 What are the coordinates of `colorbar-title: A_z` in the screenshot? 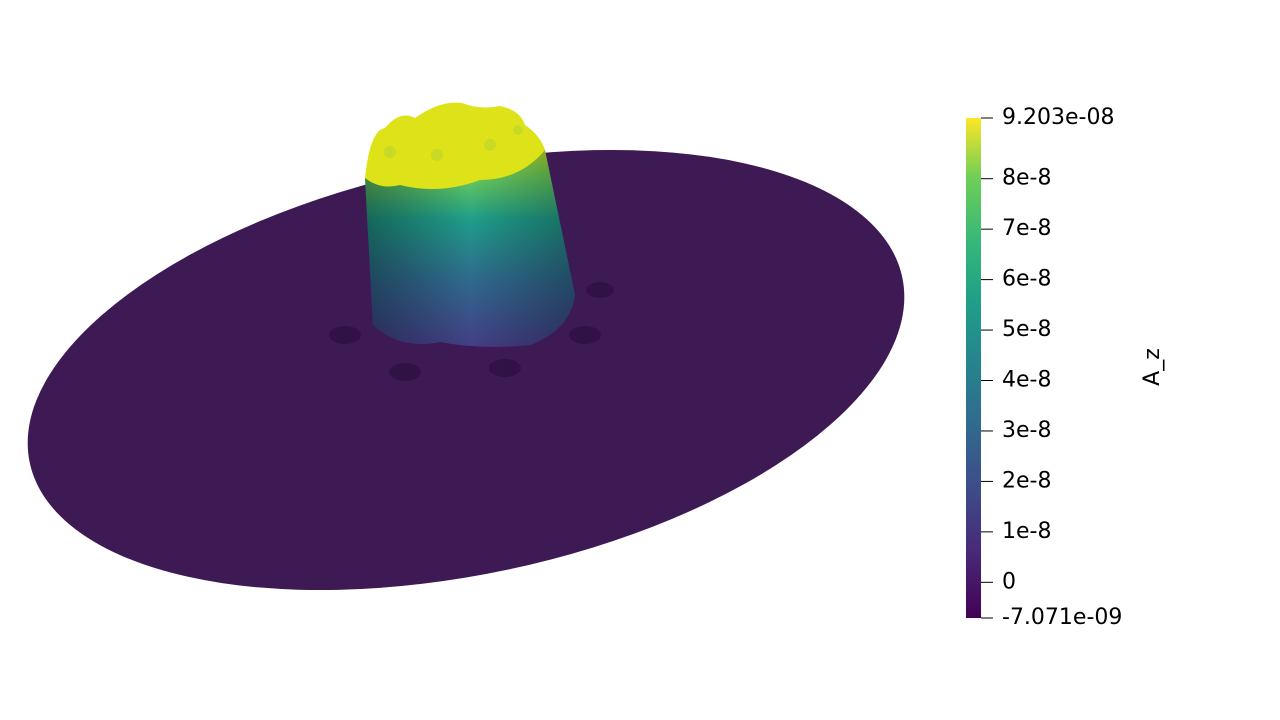 It's located at (1152, 367).